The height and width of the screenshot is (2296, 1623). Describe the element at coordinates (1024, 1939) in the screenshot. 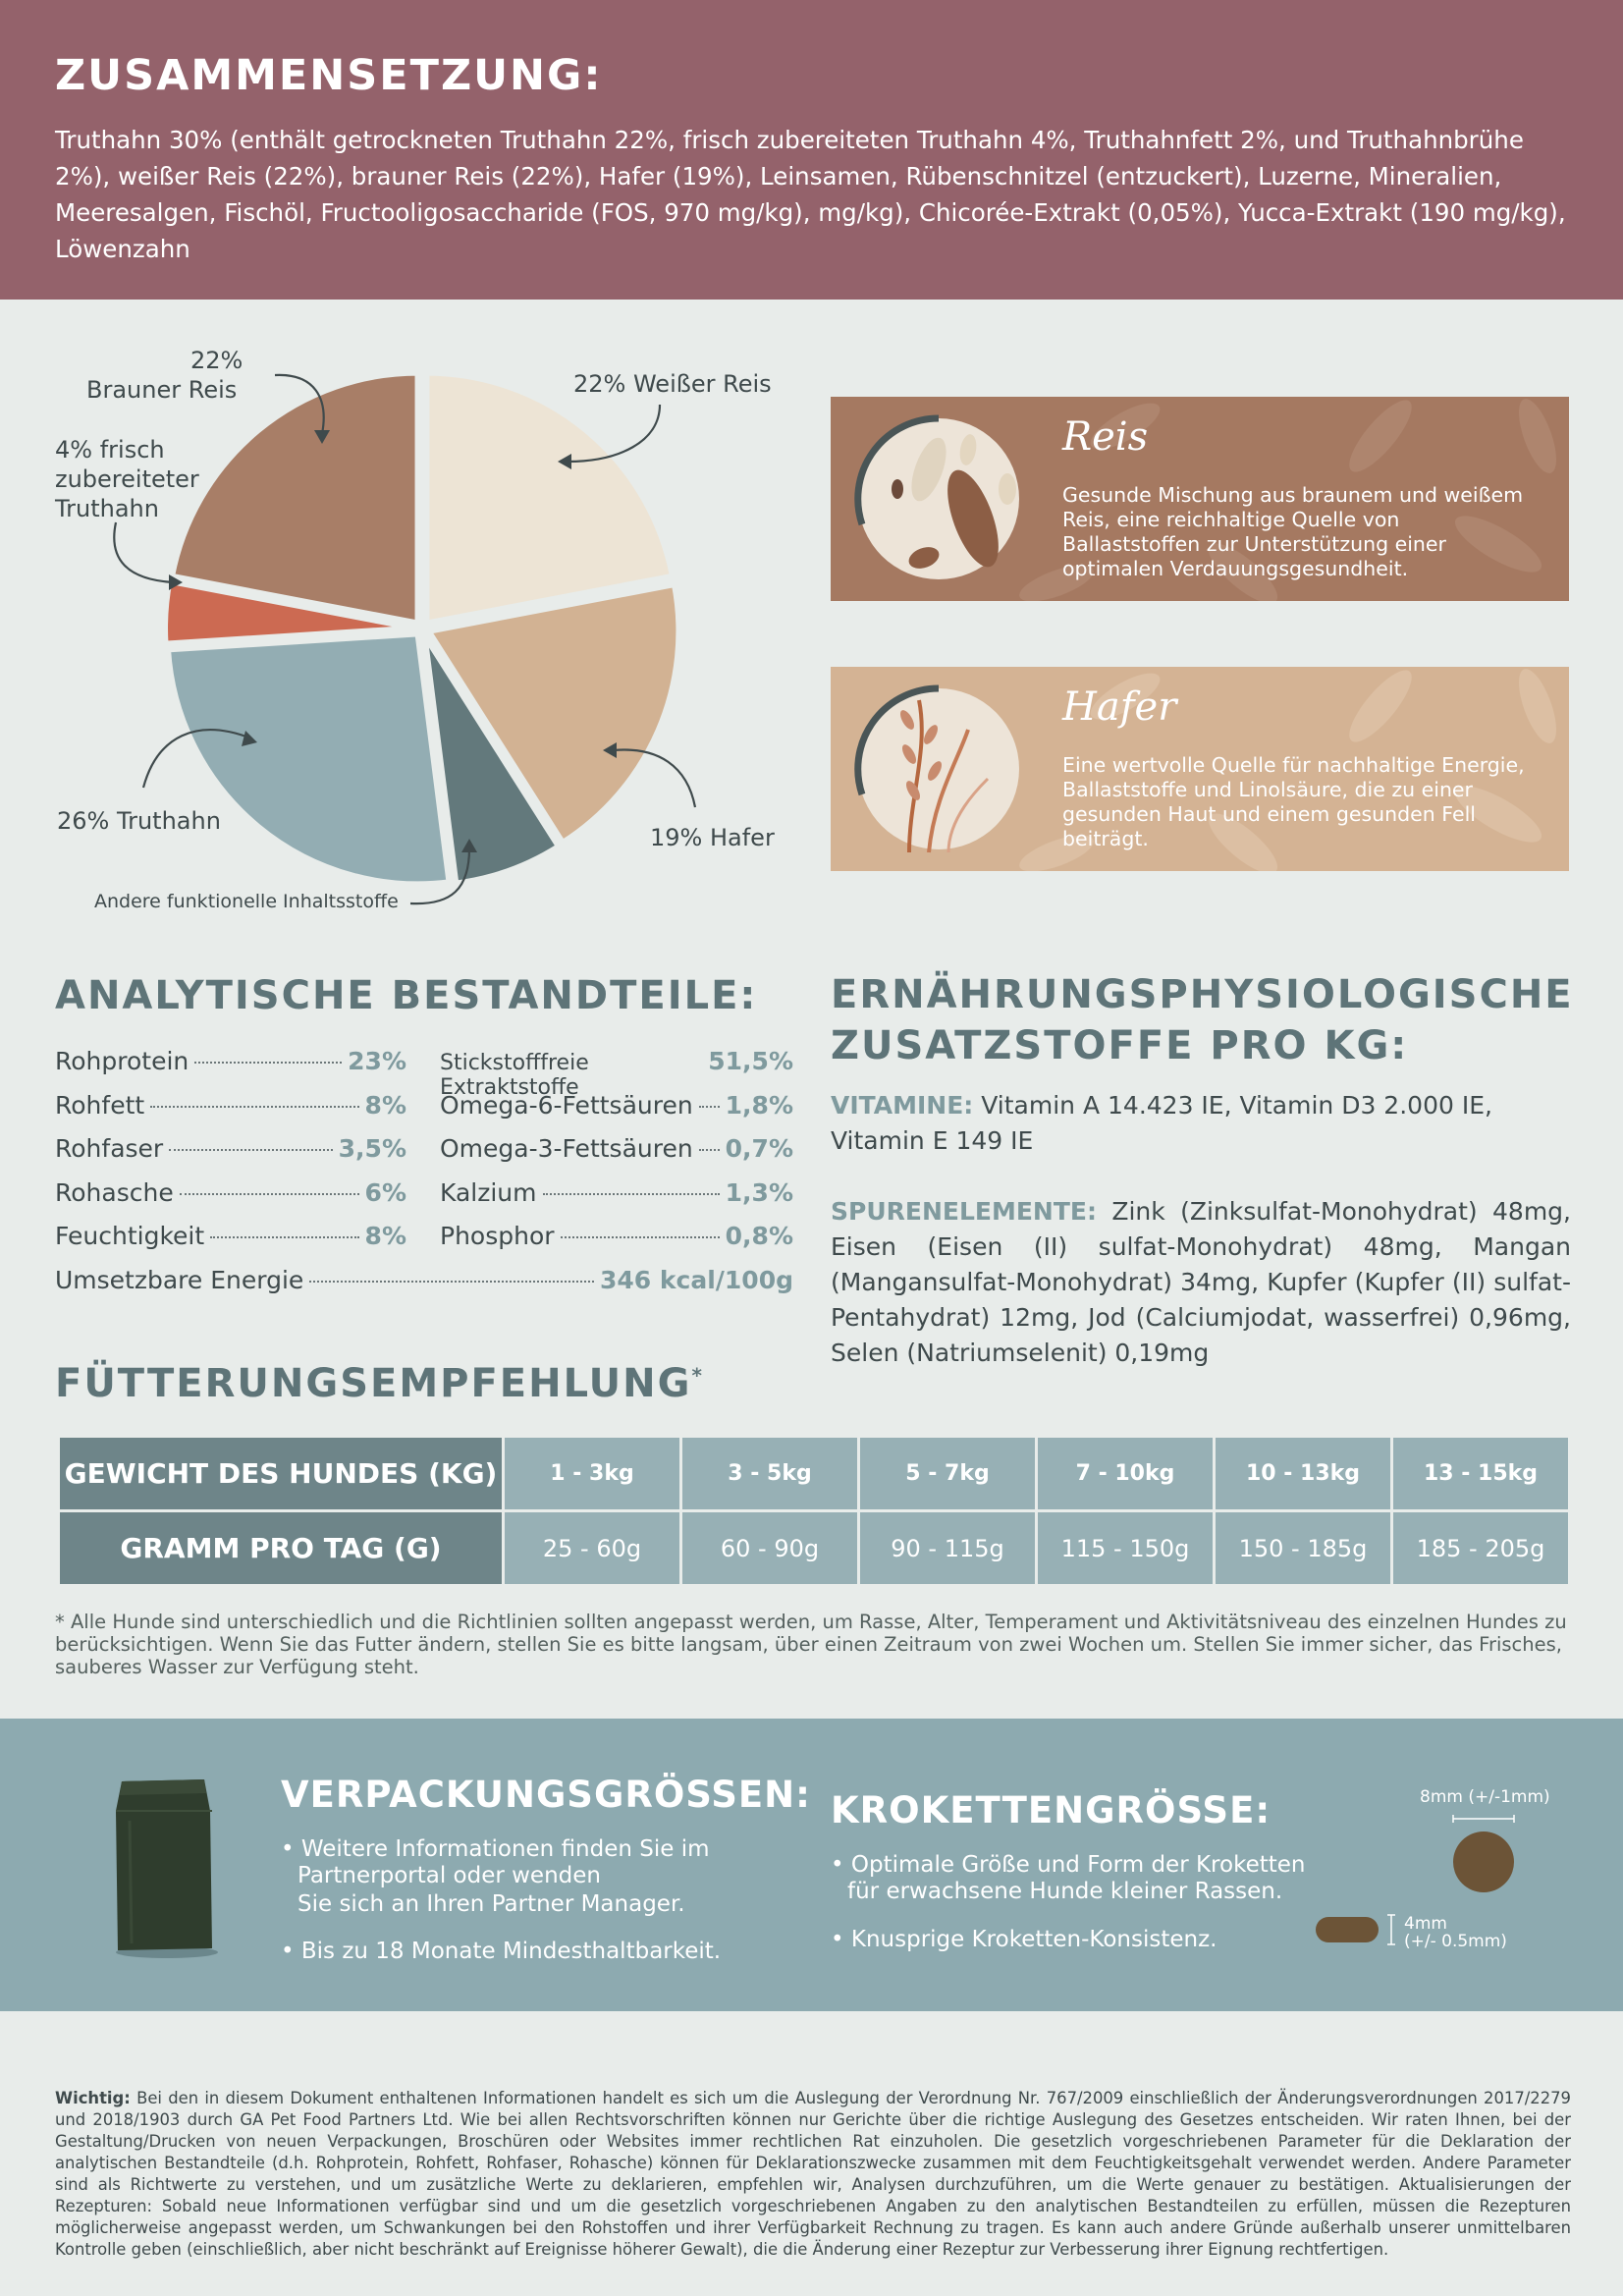

I see `kibble-bullet-2: • Knusprige Kroketten-Konsistenz.` at that location.